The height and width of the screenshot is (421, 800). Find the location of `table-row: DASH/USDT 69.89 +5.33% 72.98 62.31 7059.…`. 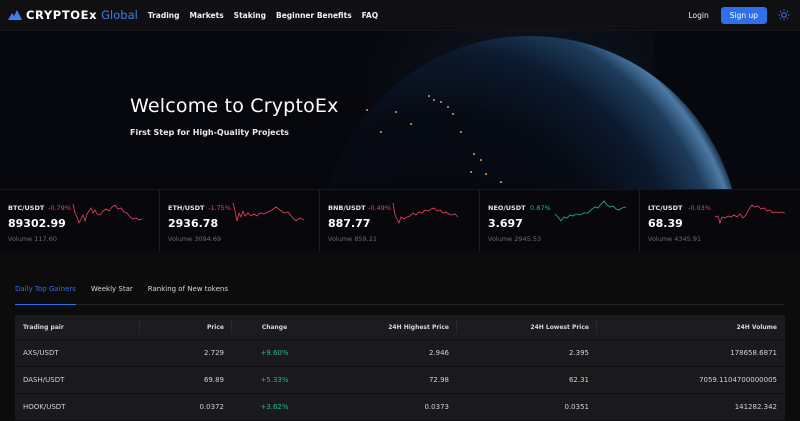

table-row: DASH/USDT 69.89 +5.33% 72.98 62.31 7059.… is located at coordinates (400, 380).